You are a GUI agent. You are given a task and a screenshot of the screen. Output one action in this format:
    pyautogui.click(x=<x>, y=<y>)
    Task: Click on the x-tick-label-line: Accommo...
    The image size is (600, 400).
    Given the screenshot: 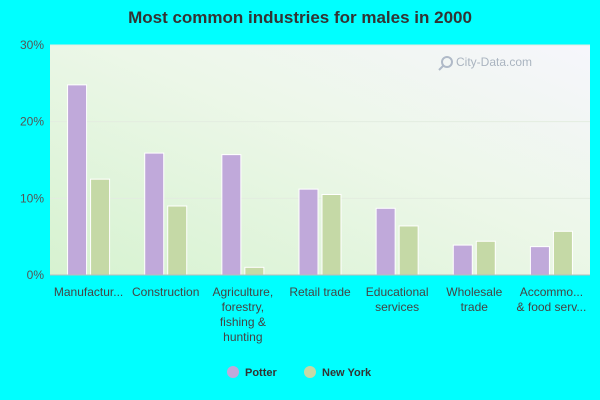 What is the action you would take?
    pyautogui.click(x=551, y=292)
    